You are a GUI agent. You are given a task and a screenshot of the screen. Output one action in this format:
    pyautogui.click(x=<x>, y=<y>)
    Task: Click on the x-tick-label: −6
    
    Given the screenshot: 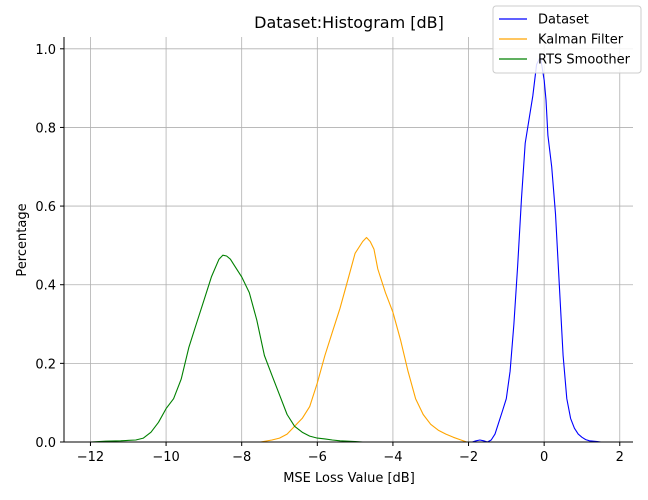 What is the action you would take?
    pyautogui.click(x=317, y=457)
    